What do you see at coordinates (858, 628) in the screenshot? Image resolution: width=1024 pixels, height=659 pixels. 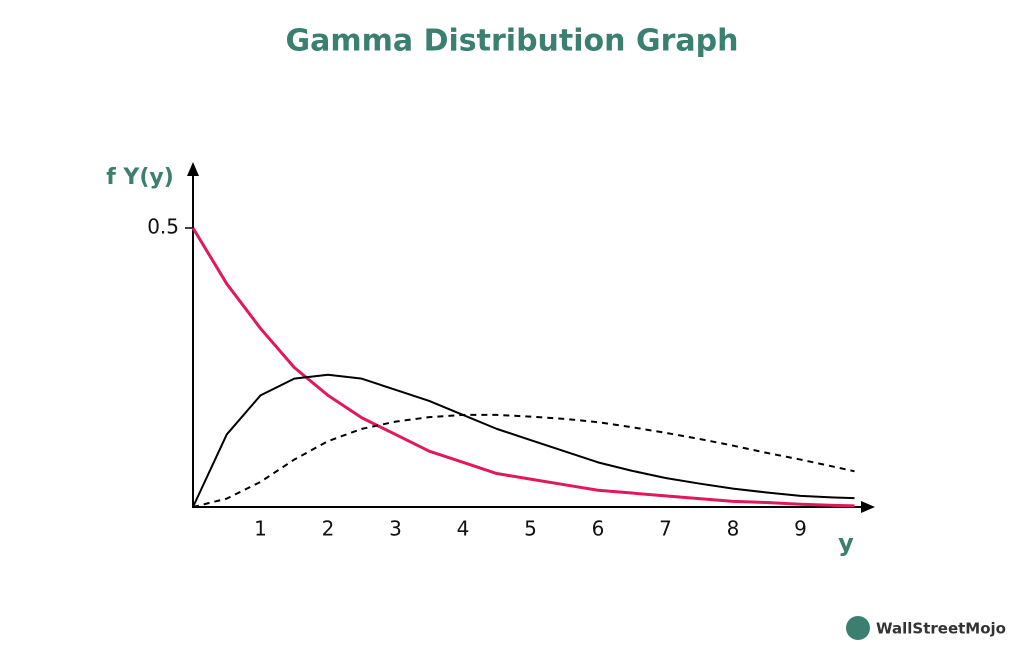 I see `logo-icon` at bounding box center [858, 628].